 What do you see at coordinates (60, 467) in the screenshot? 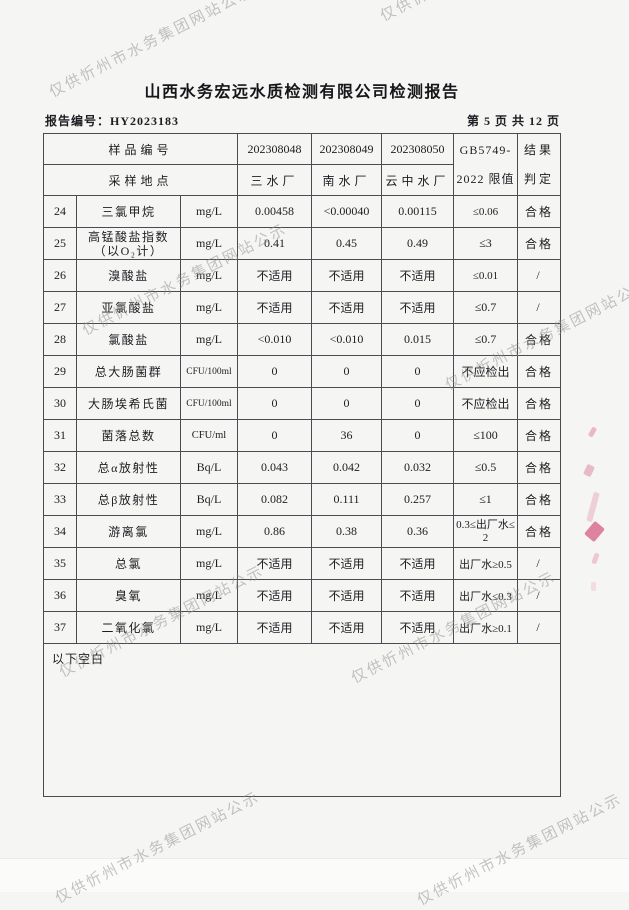
I see `row-number-cell: 32` at bounding box center [60, 467].